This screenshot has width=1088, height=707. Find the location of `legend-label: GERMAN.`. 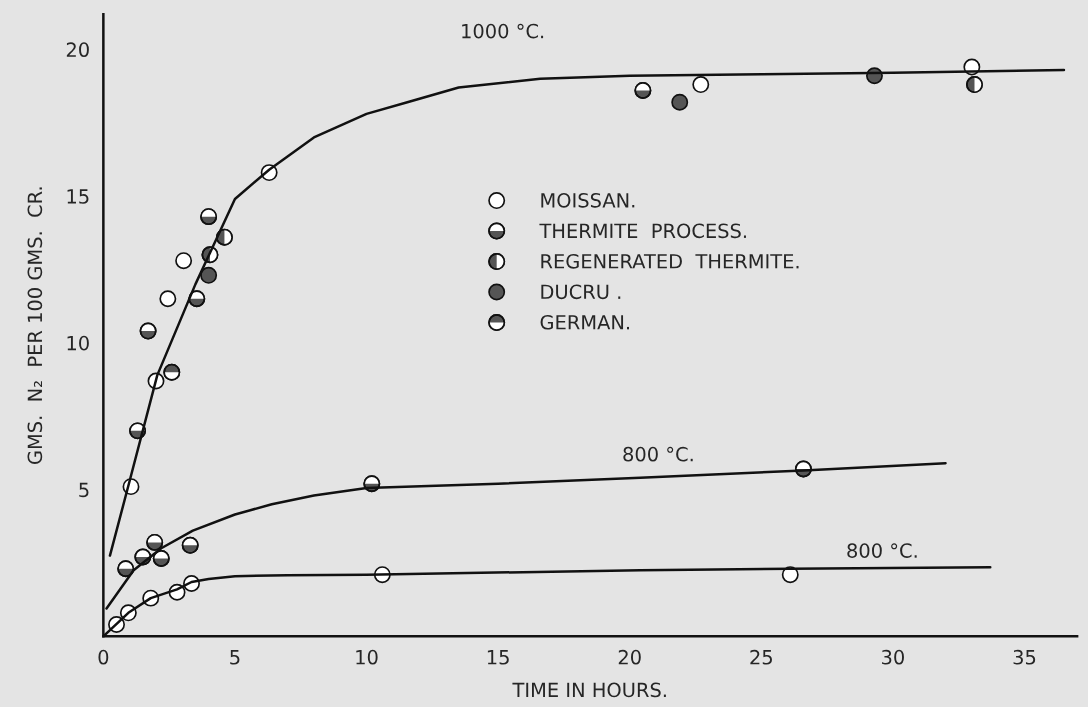

legend-label: GERMAN. is located at coordinates (585, 322).